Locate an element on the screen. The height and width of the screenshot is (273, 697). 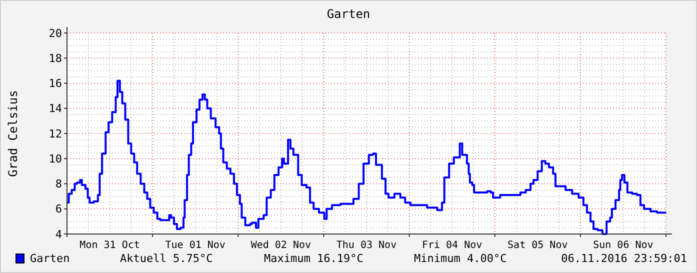
x-tick-label: Sat 05 Nov is located at coordinates (538, 245).